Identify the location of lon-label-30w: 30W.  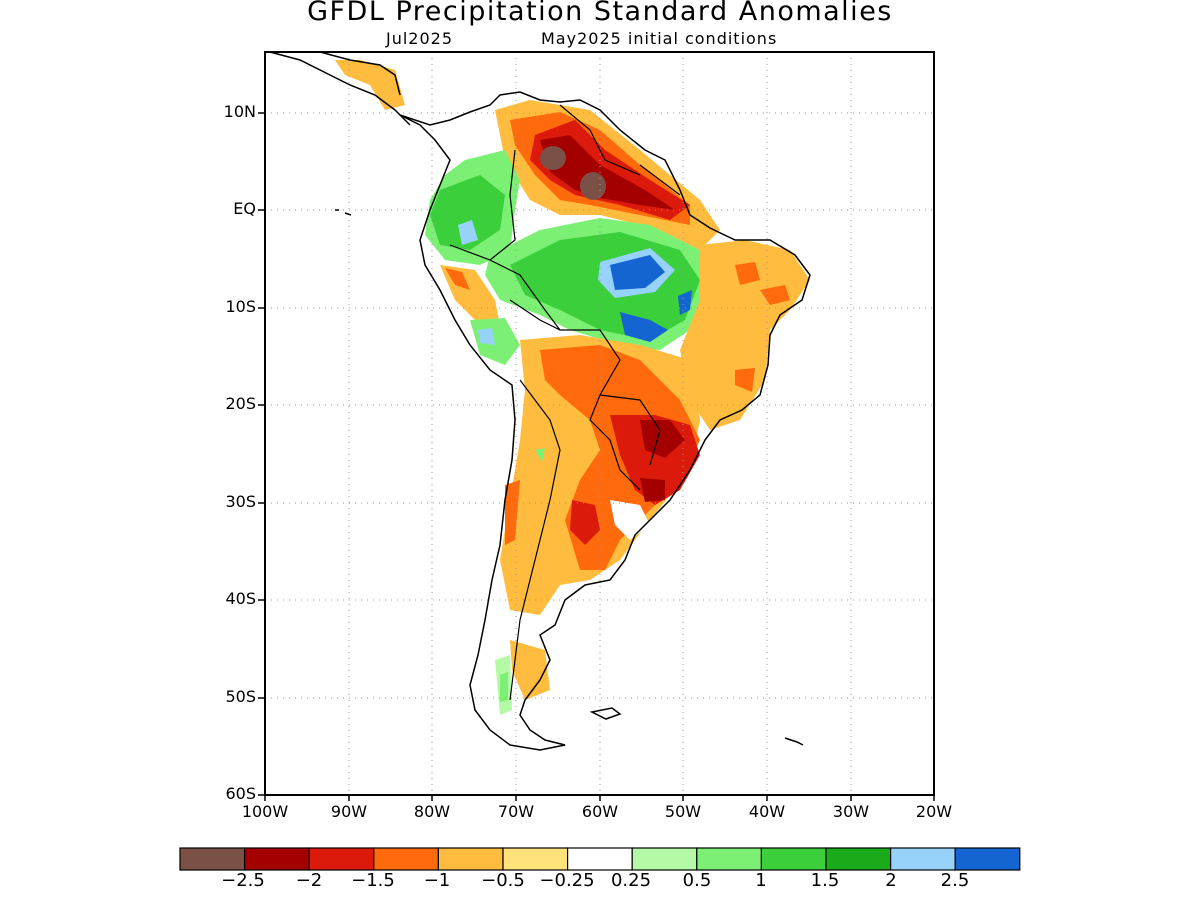
(851, 811).